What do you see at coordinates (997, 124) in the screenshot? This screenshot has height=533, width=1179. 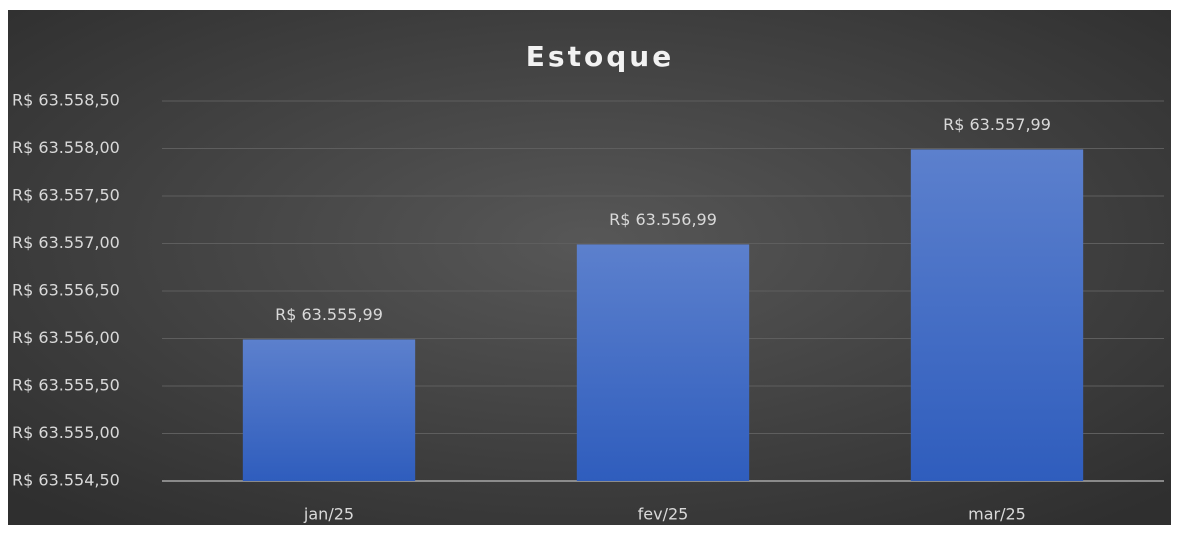 I see `data-label: R$ 63.557,99` at bounding box center [997, 124].